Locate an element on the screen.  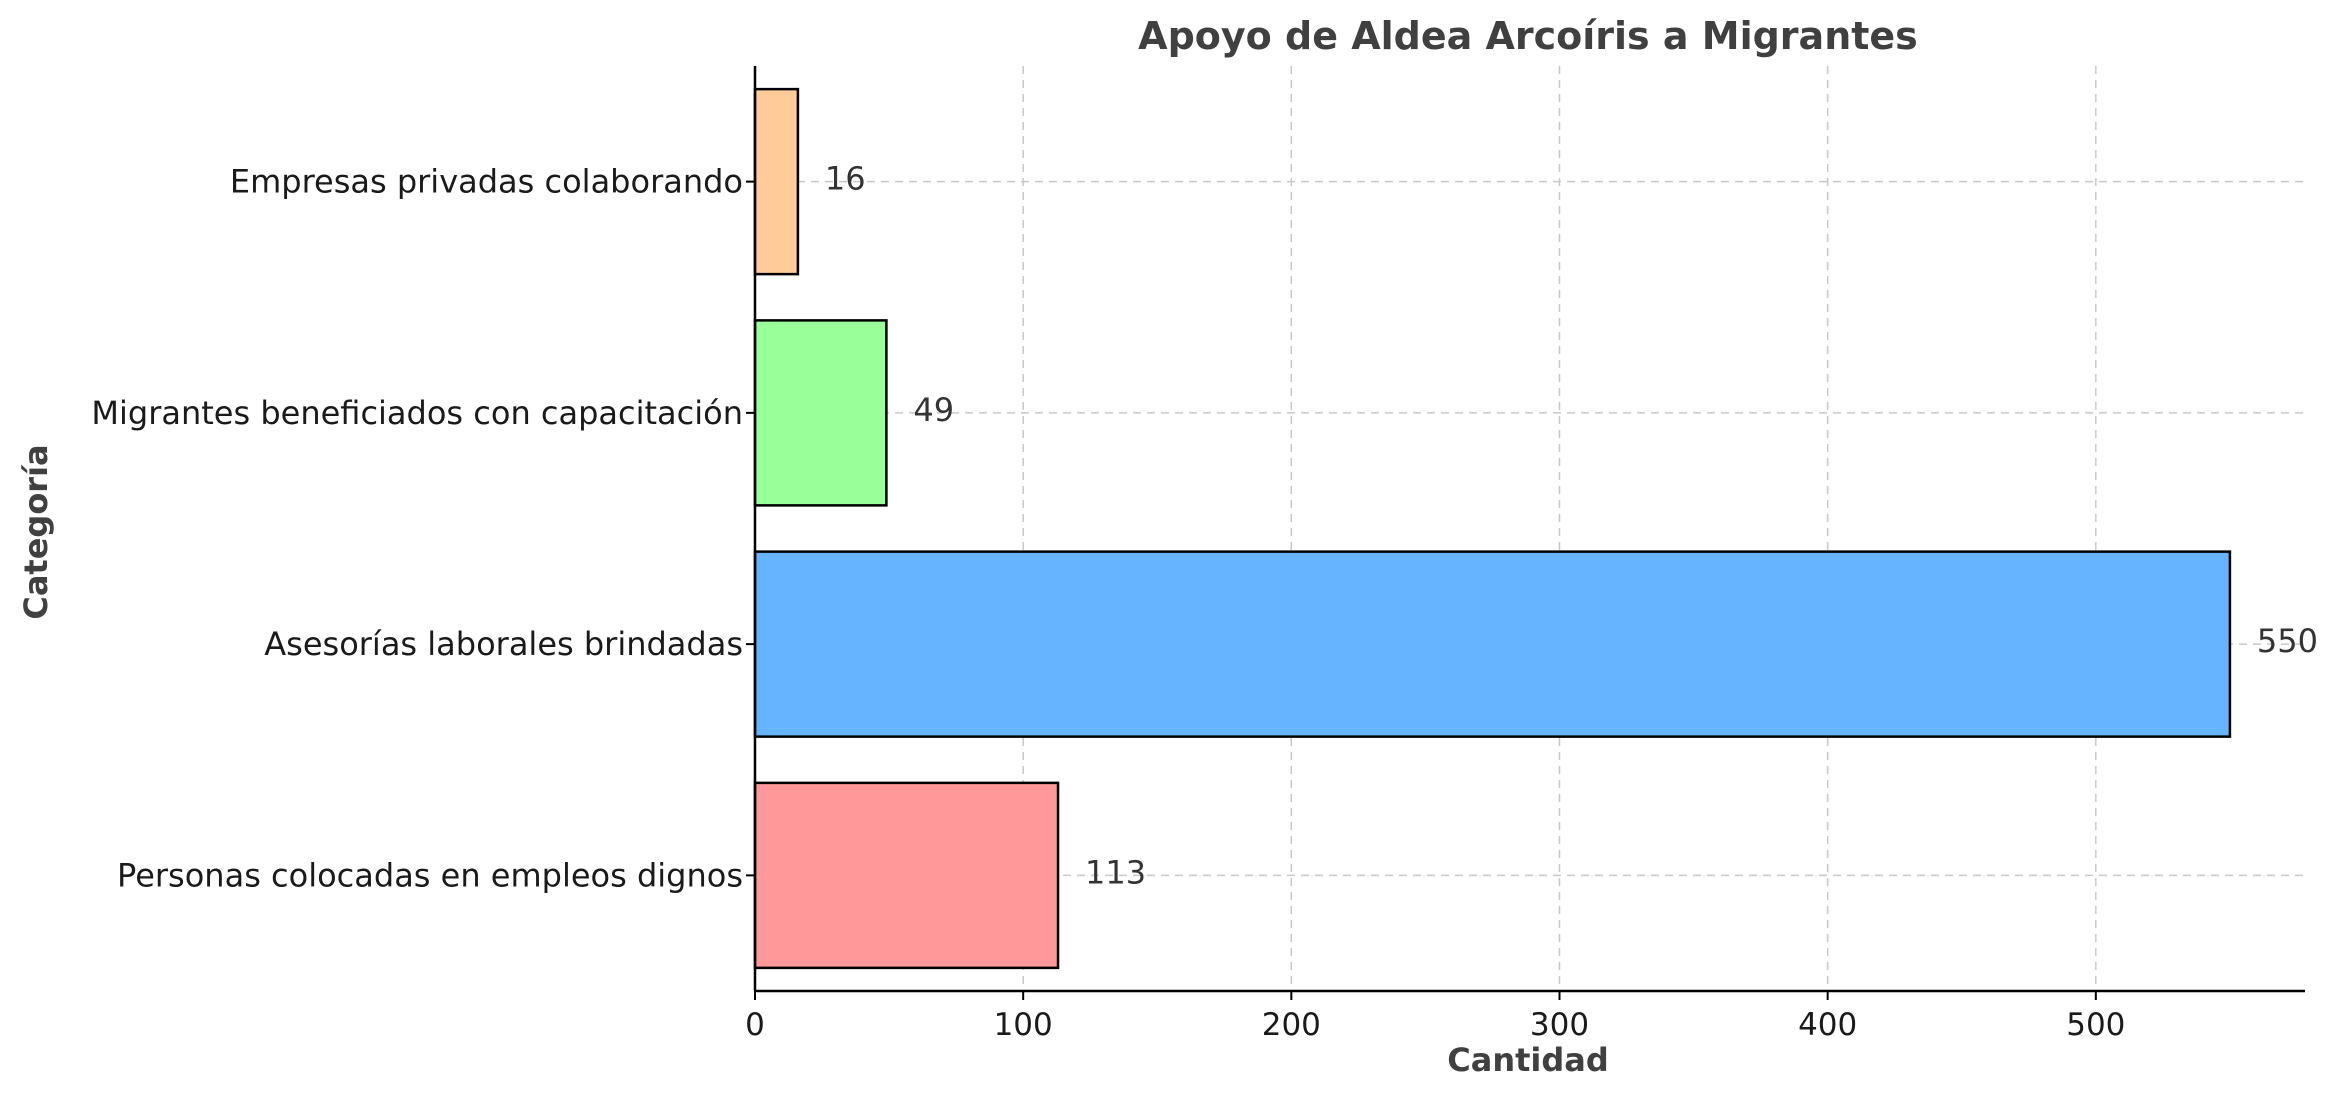
y-axis-label: Categoría is located at coordinates (36, 531).